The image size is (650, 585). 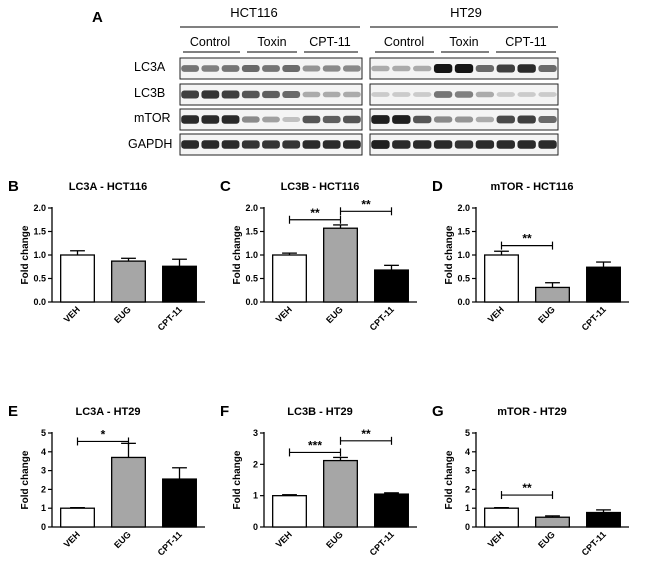 I want to click on y-tick-label: 4, so click(x=43, y=452).